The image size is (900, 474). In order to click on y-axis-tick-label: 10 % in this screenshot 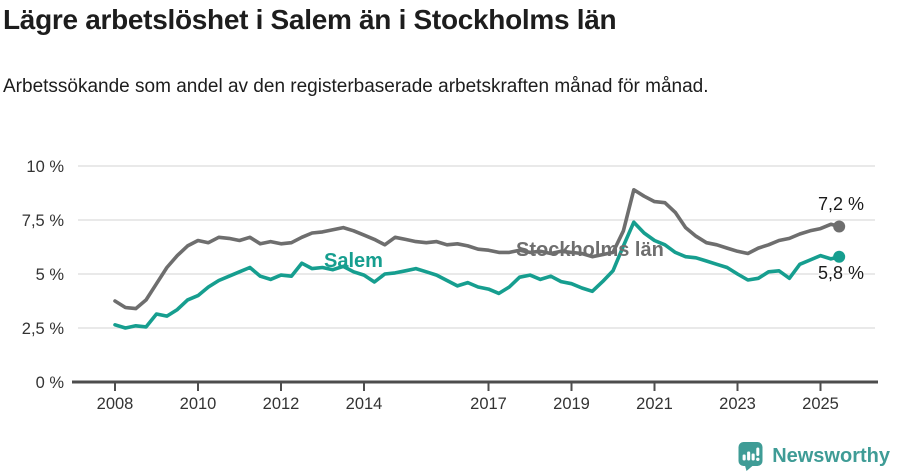, I will do `click(45, 167)`.